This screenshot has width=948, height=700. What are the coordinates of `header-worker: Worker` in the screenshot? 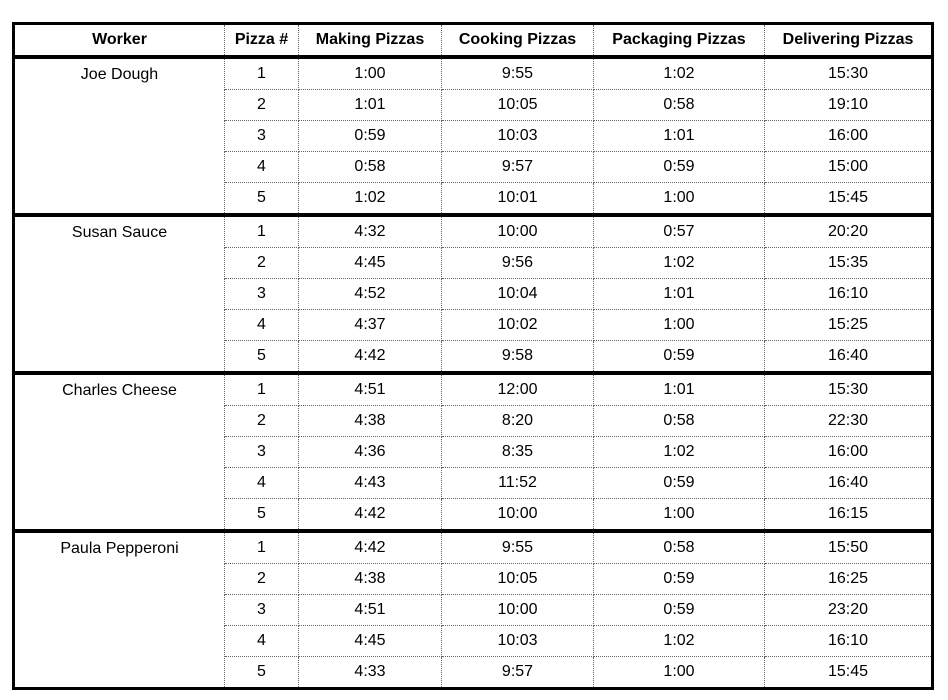 It's located at (119, 41).